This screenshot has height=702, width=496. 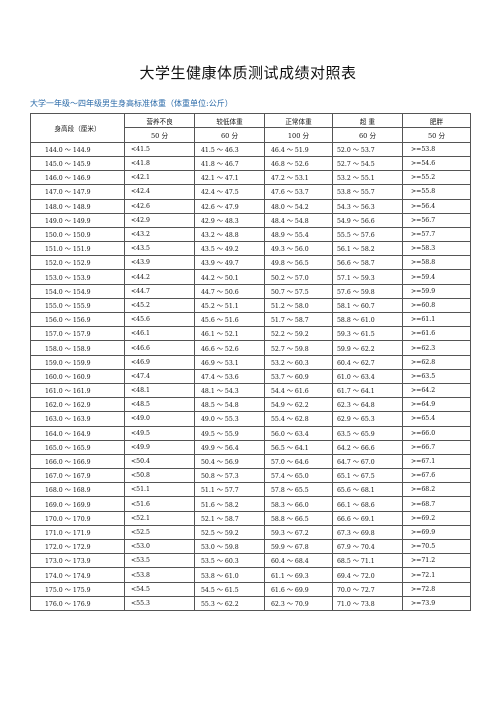 What do you see at coordinates (298, 249) in the screenshot?
I see `weight-range-cell: 49.3 ～ 56.0` at bounding box center [298, 249].